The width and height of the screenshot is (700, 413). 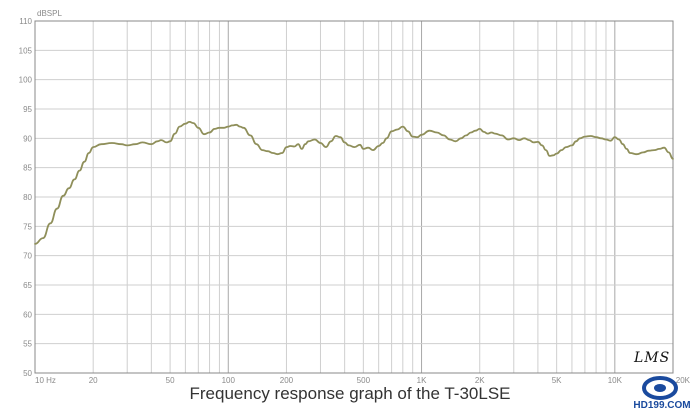 What do you see at coordinates (170, 380) in the screenshot?
I see `x-tick-label: 50` at bounding box center [170, 380].